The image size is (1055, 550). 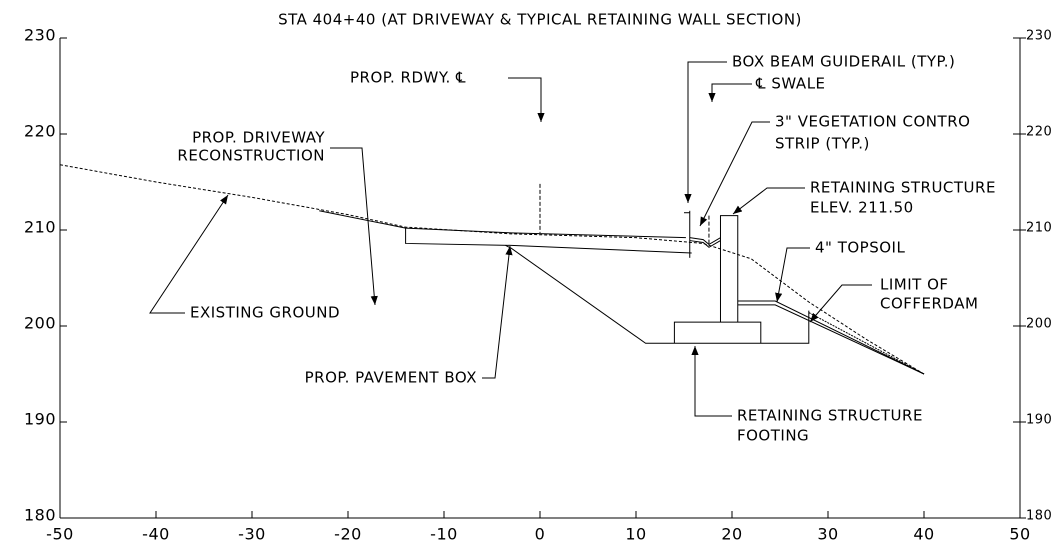 I want to click on y2-tick-label: 200, so click(x=1039, y=324).